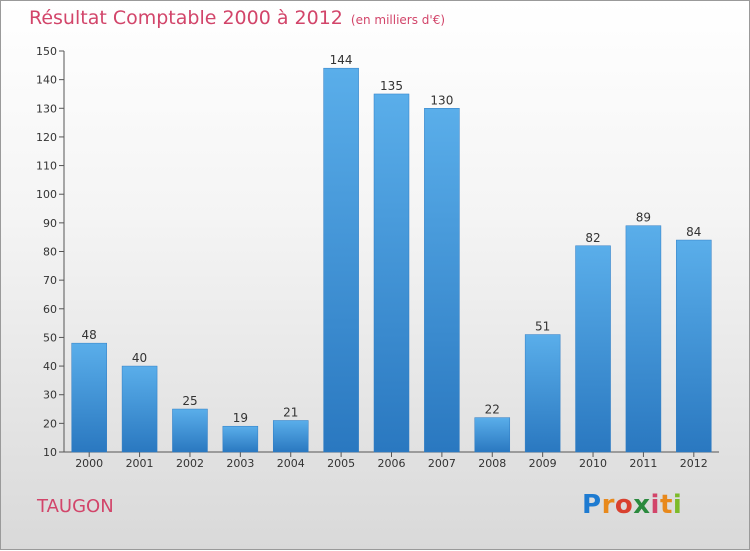 The height and width of the screenshot is (551, 750). What do you see at coordinates (290, 412) in the screenshot?
I see `value-label-2004: 21` at bounding box center [290, 412].